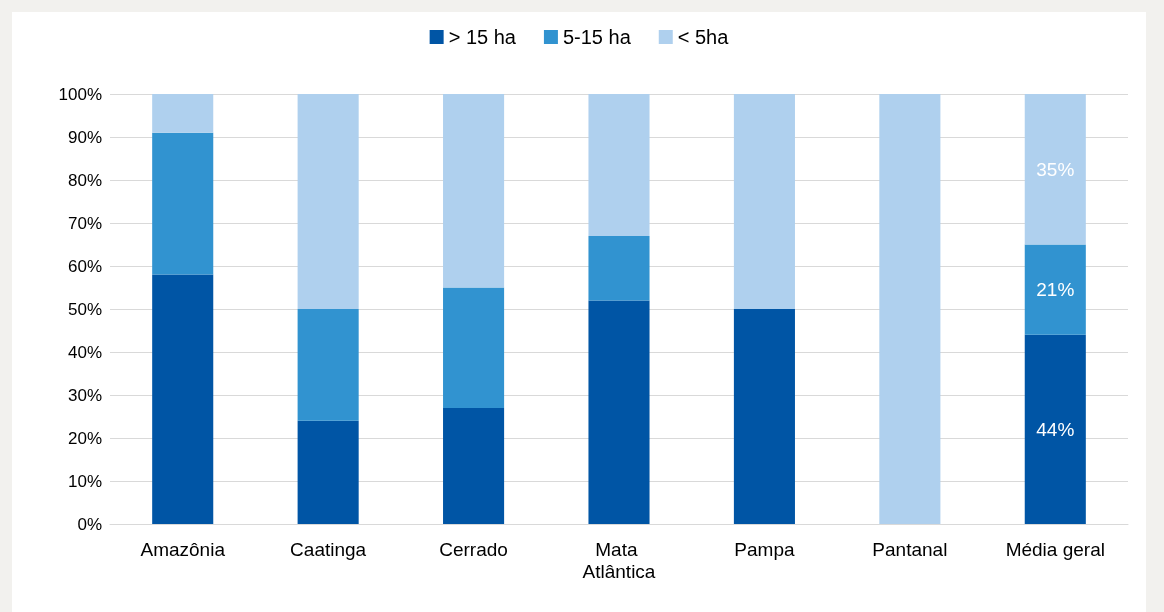  Describe the element at coordinates (473, 549) in the screenshot. I see `x-tick-label: Cerrado` at that location.